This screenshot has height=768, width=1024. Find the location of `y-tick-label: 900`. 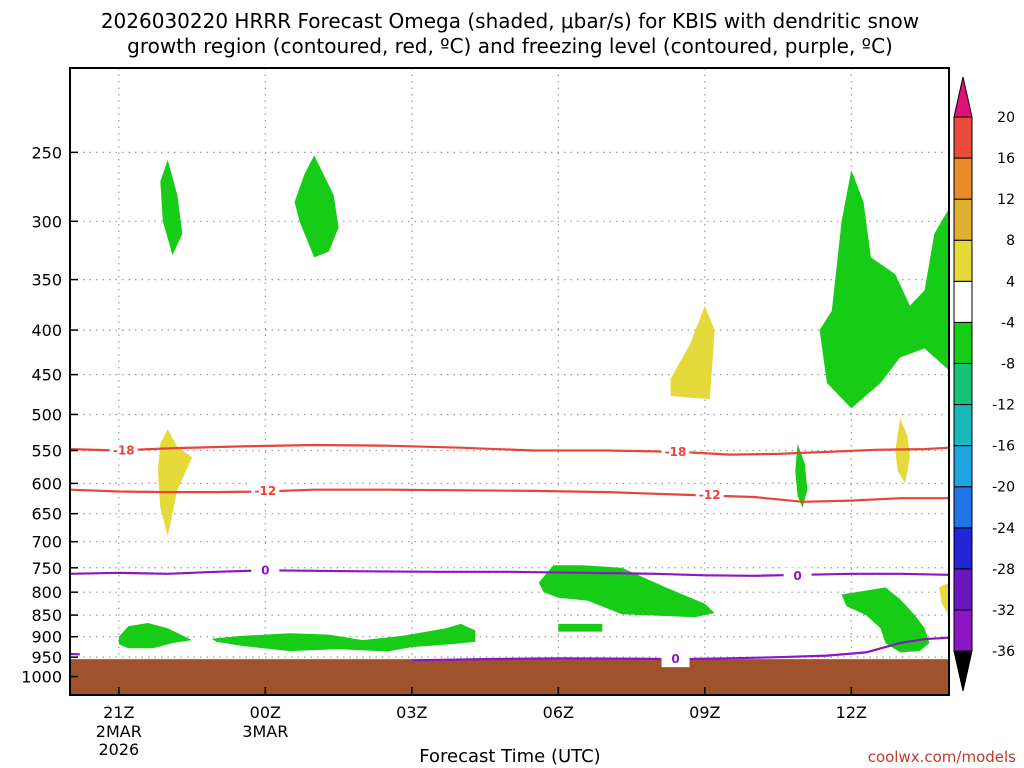

y-tick-label: 900 is located at coordinates (46, 637).